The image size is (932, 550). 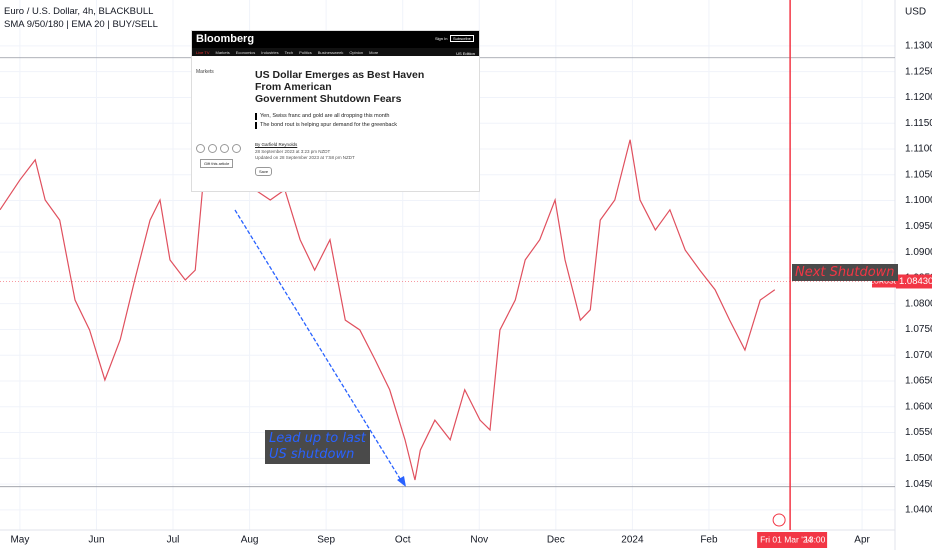 I want to click on y-tick-label: 1.12000, so click(x=918, y=97).